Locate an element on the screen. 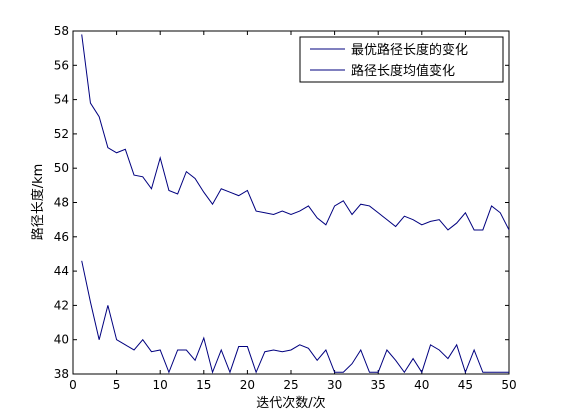 Image resolution: width=561 pixels, height=420 pixels. y-tick-label: 54 is located at coordinates (61, 100).